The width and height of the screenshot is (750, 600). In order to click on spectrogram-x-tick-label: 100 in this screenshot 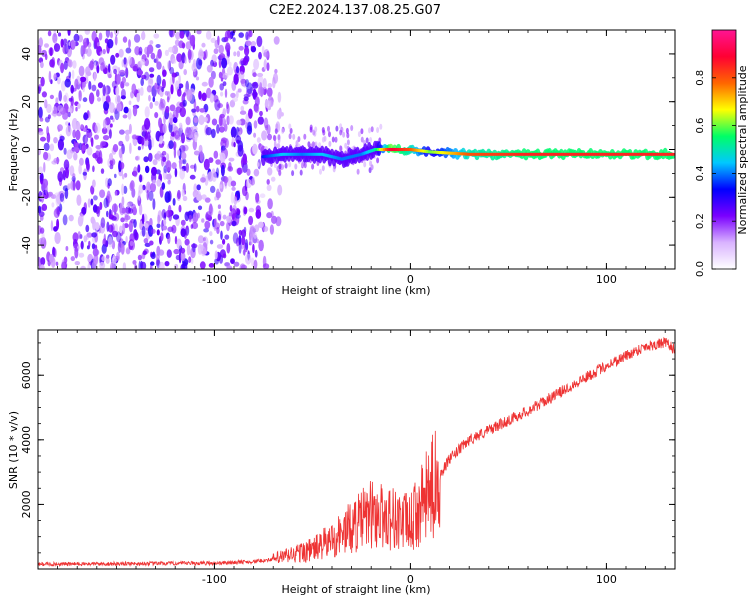, I will do `click(606, 279)`.